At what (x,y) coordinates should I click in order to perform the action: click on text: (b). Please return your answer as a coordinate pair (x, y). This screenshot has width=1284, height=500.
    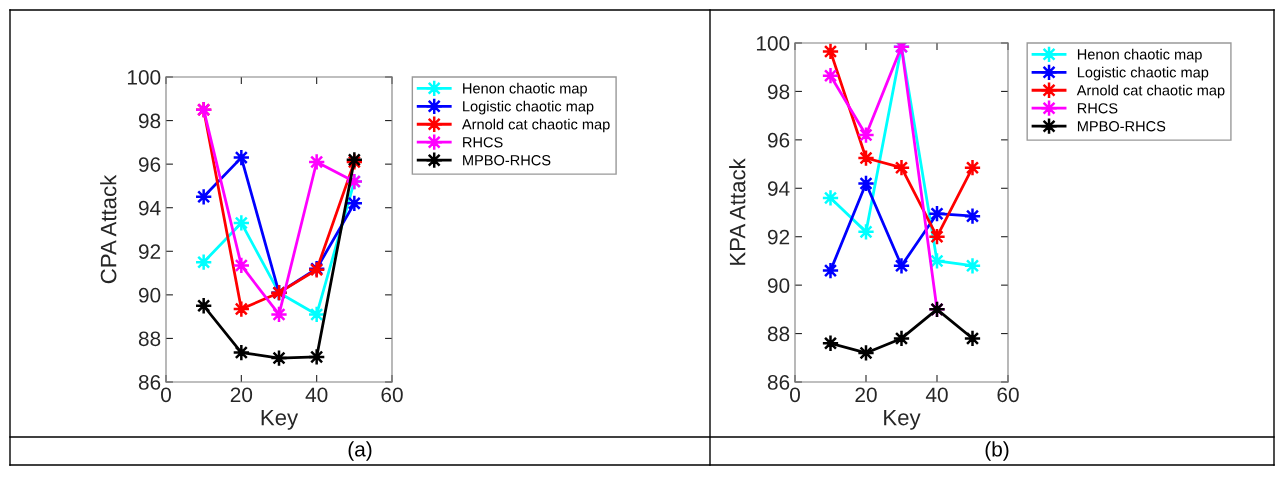
    Looking at the image, I should click on (997, 451).